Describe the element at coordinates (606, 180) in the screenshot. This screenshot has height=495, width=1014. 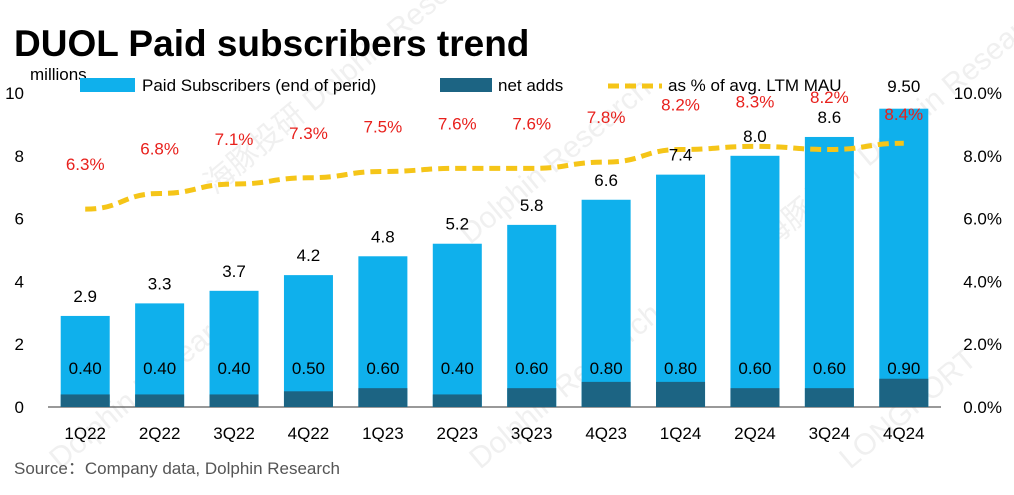
I see `data-label-paid-subscribers: 6.6` at that location.